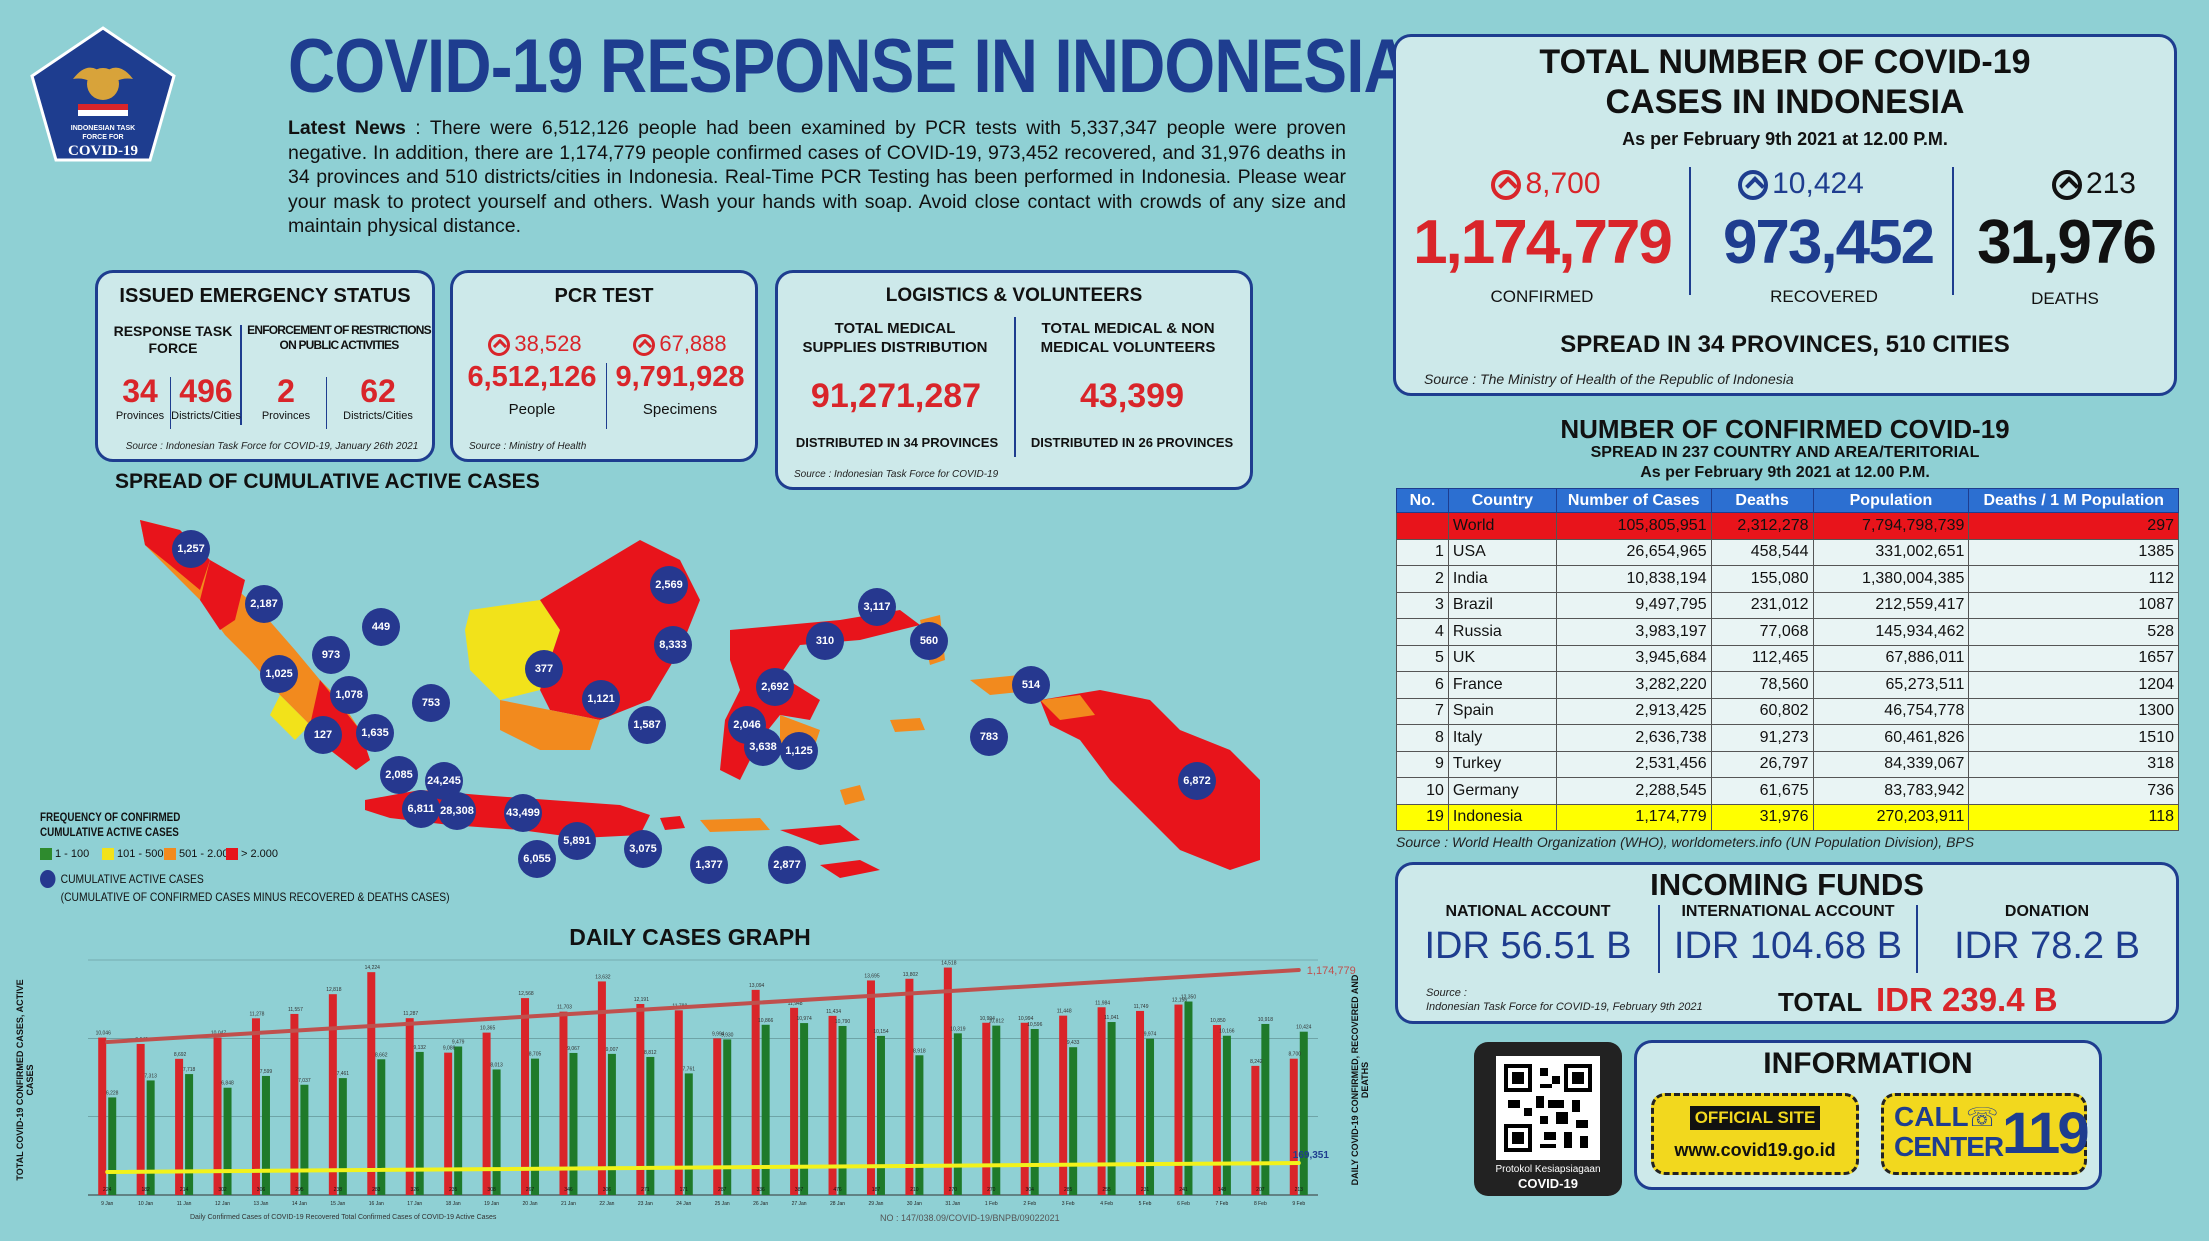  I want to click on x-tick-label: 1 Feb, so click(991, 1204).